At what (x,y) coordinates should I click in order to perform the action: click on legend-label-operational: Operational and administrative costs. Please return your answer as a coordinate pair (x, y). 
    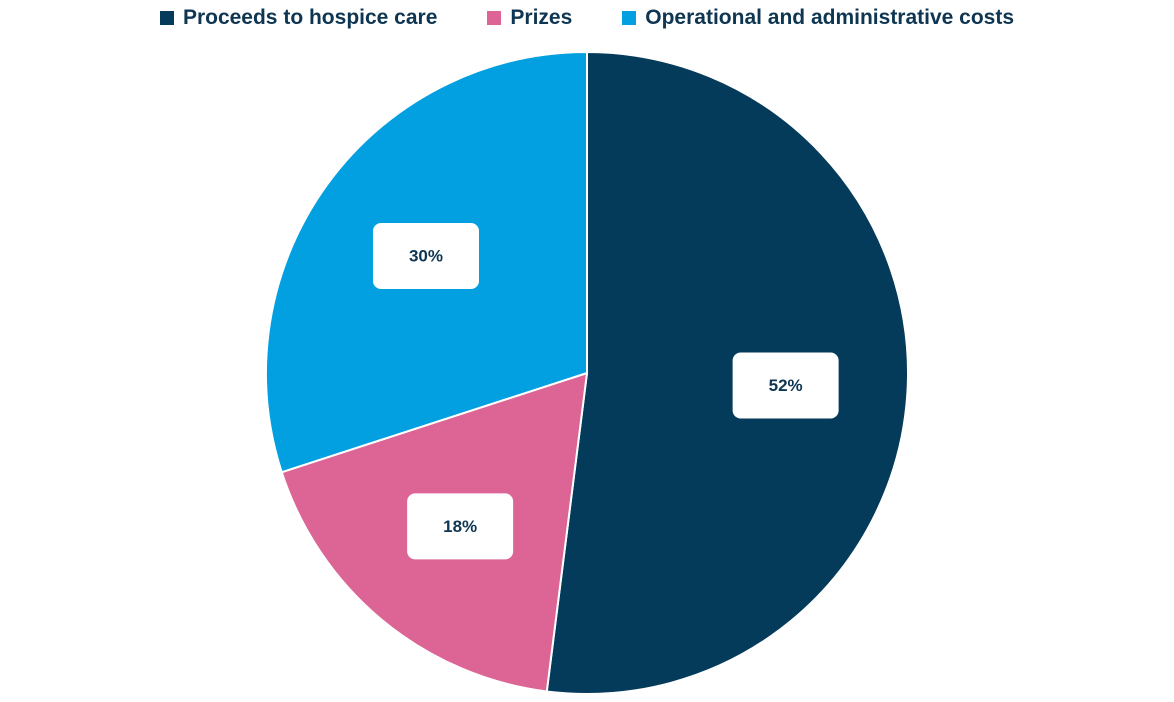
    Looking at the image, I should click on (830, 17).